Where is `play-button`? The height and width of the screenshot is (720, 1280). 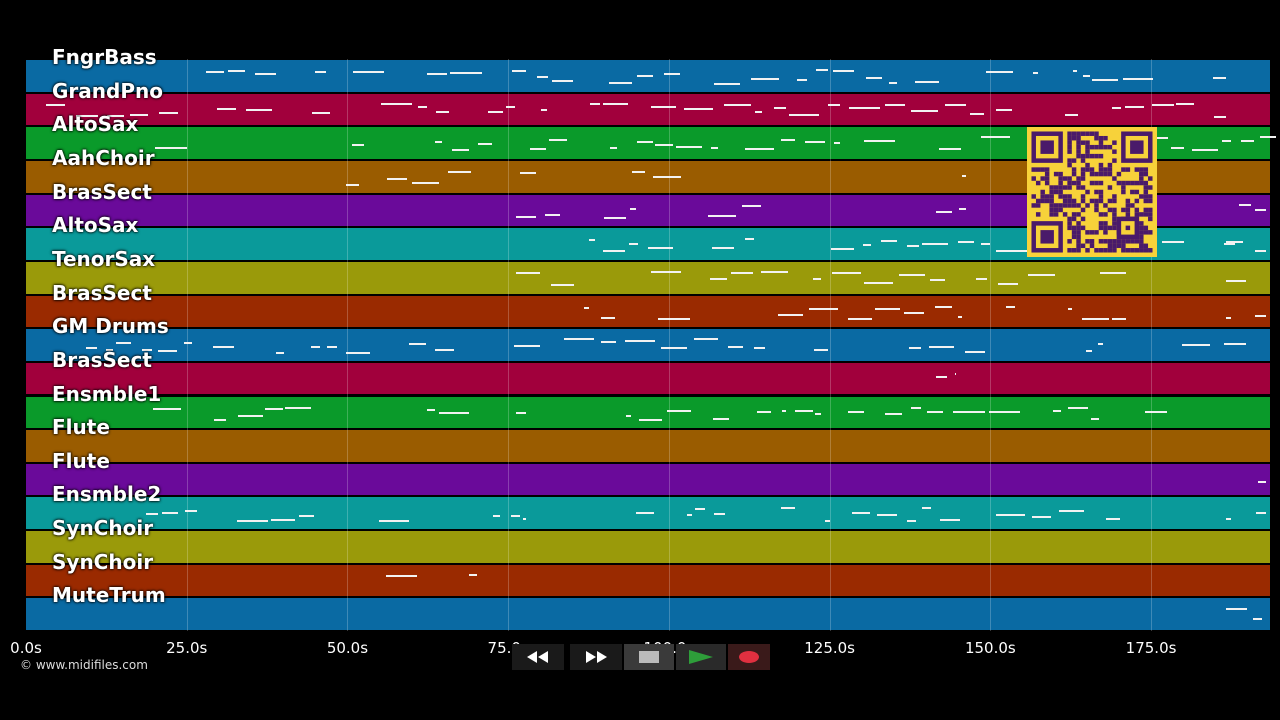 play-button is located at coordinates (701, 657).